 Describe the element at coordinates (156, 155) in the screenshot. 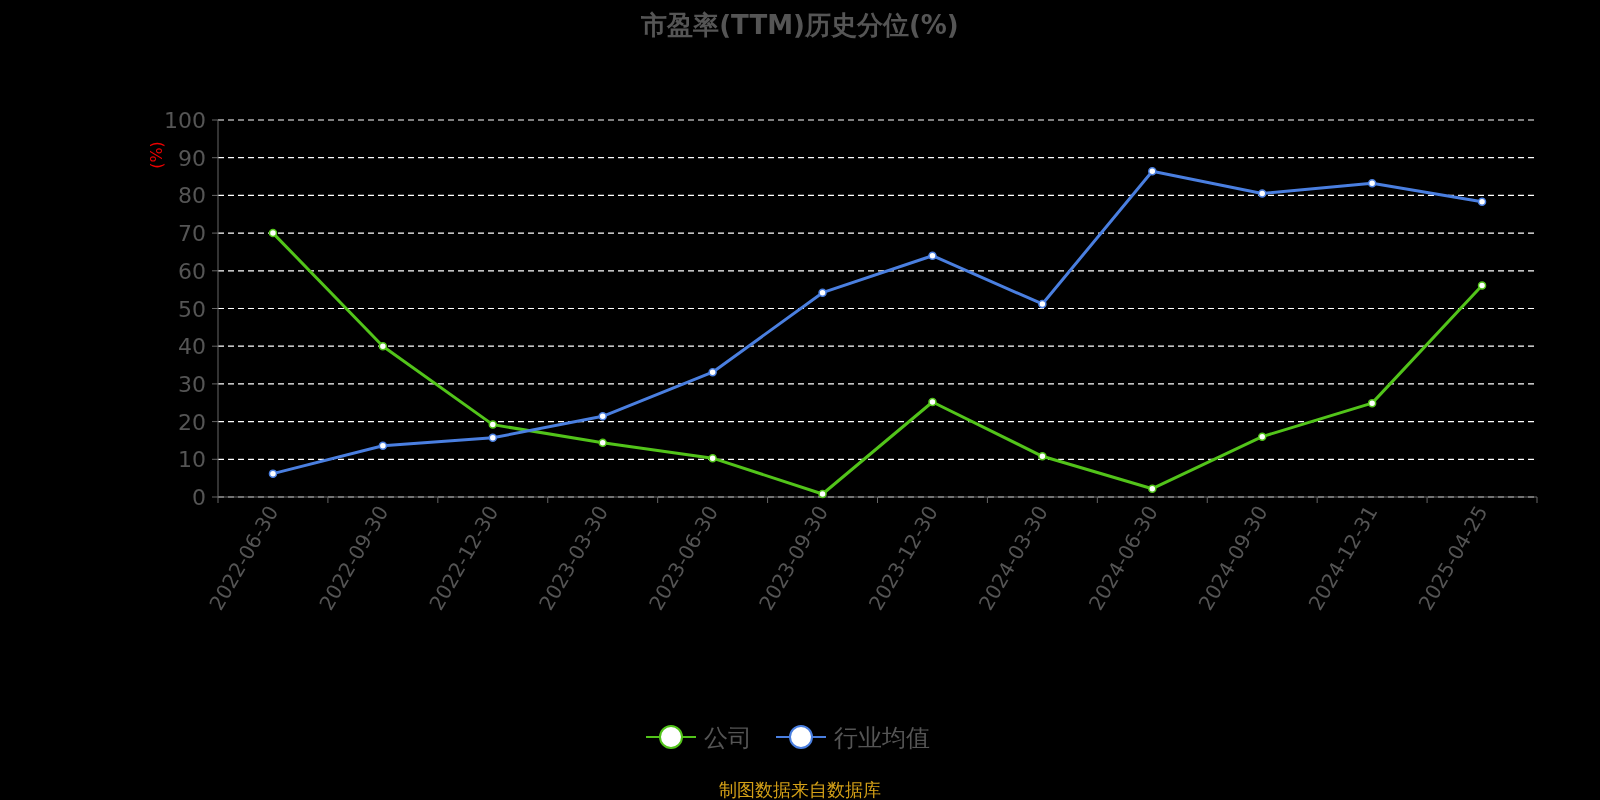

I see `y-axis-title: (%)` at that location.